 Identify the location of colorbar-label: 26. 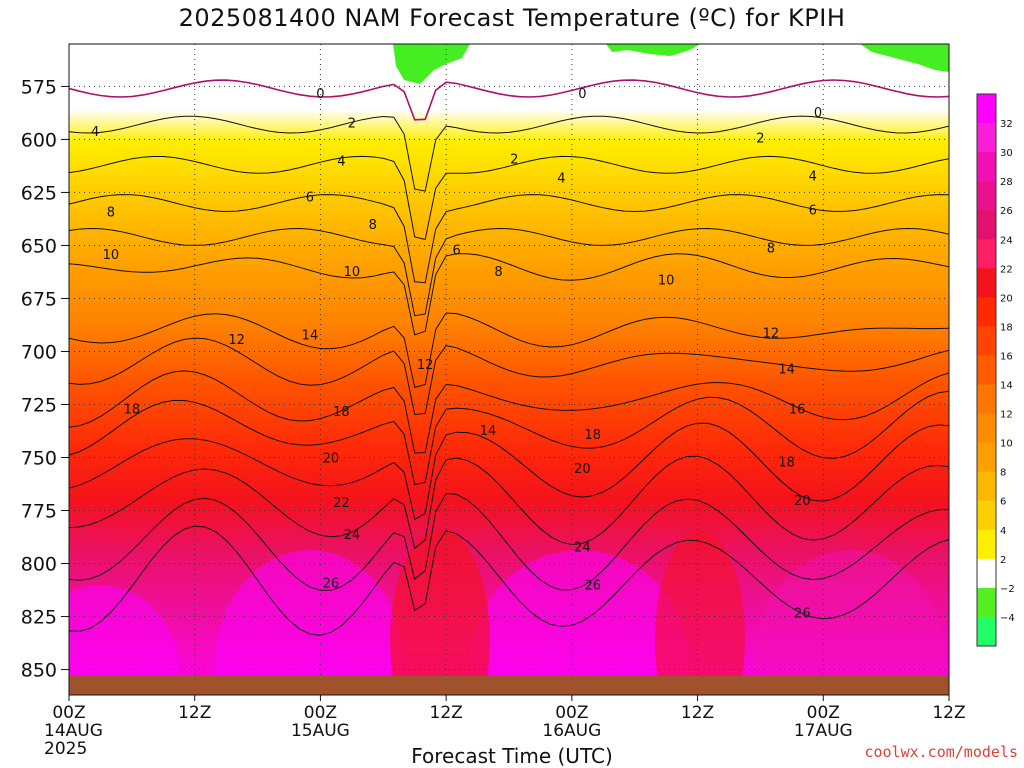
(1006, 211).